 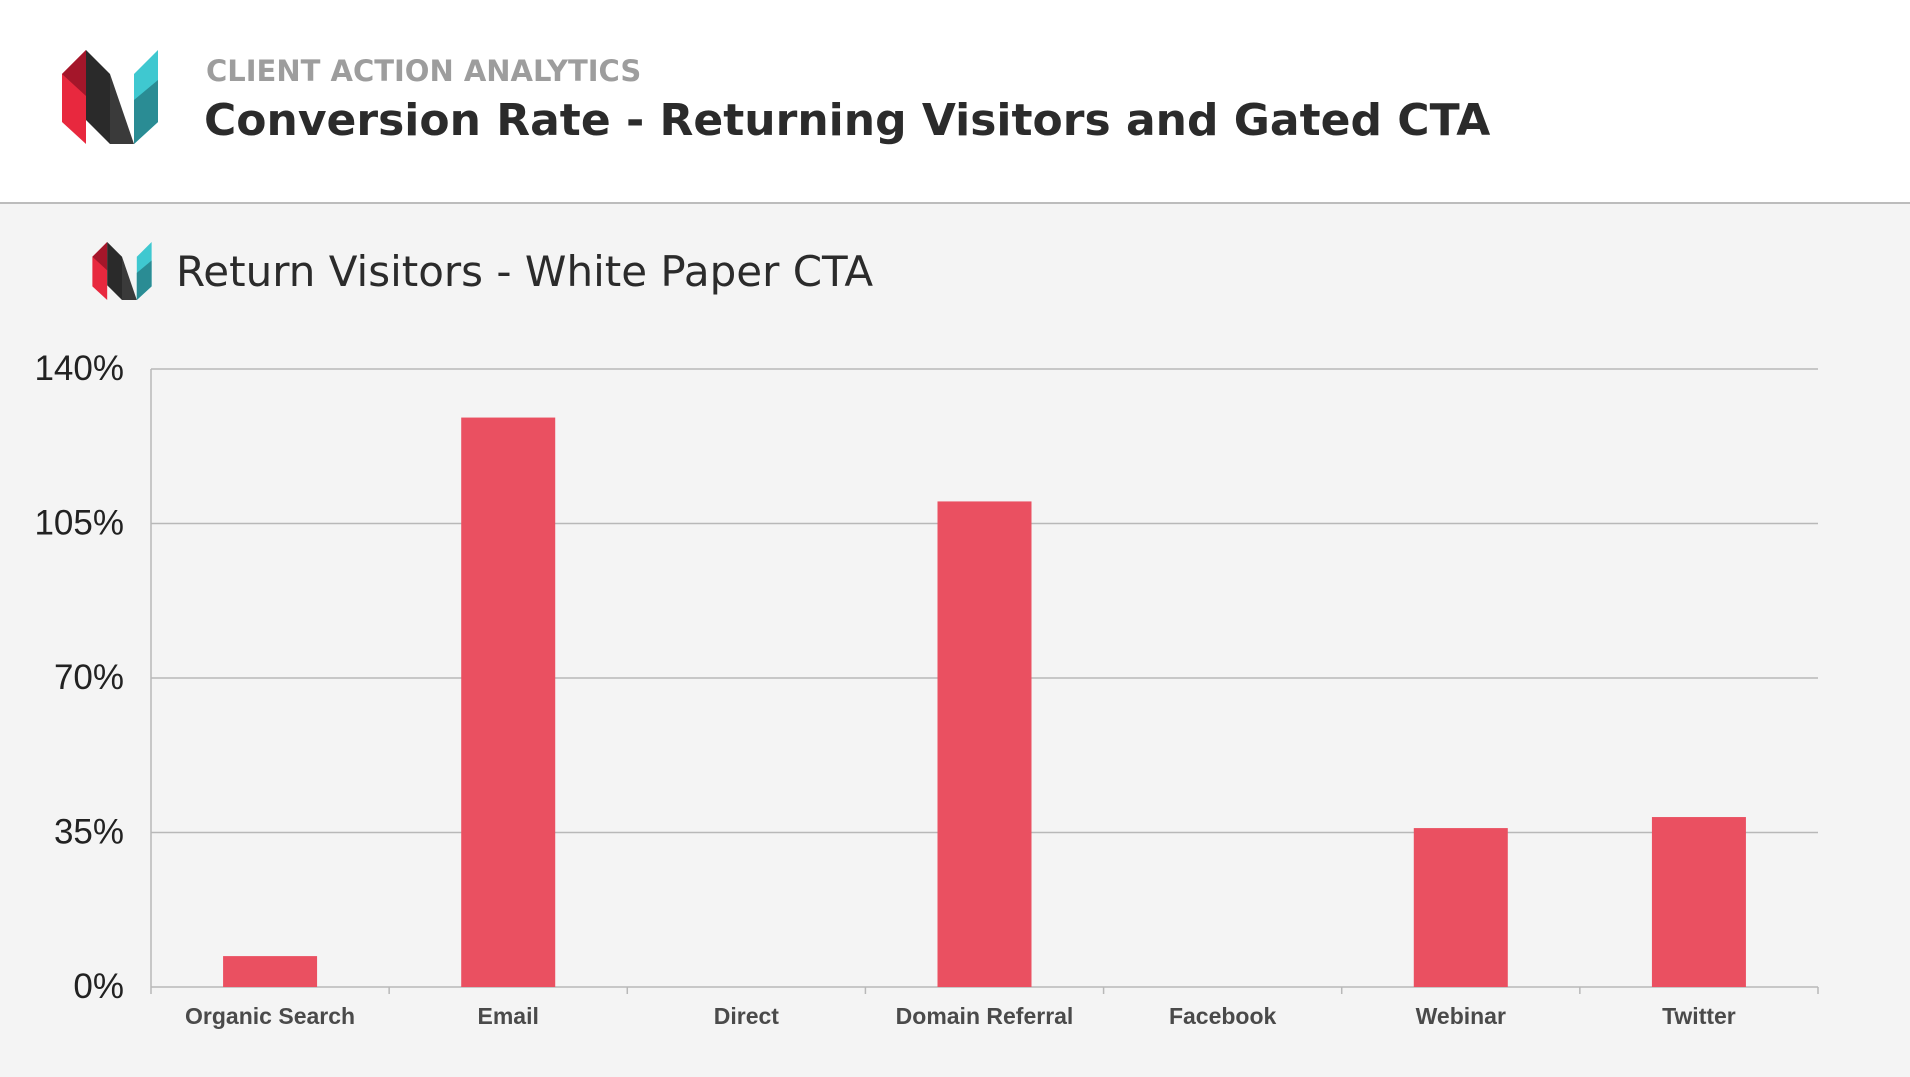 What do you see at coordinates (1223, 1016) in the screenshot?
I see `x-category-label: Facebook` at bounding box center [1223, 1016].